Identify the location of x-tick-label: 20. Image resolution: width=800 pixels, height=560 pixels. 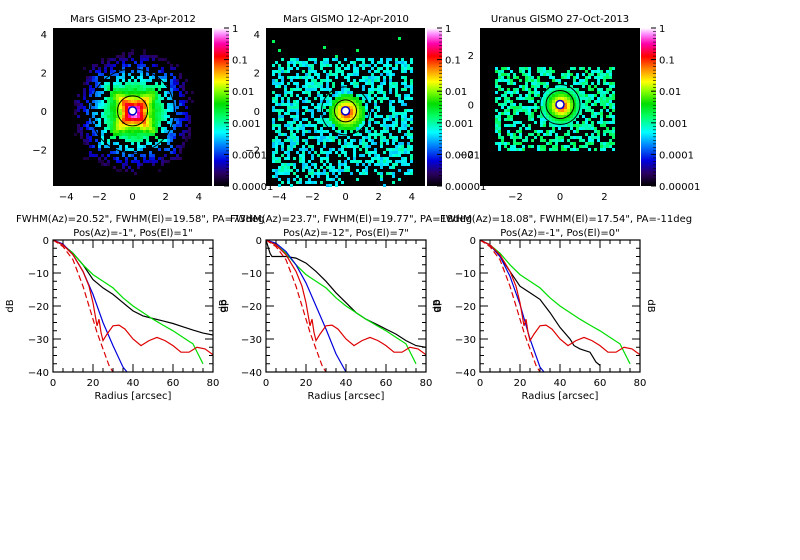
(93, 383).